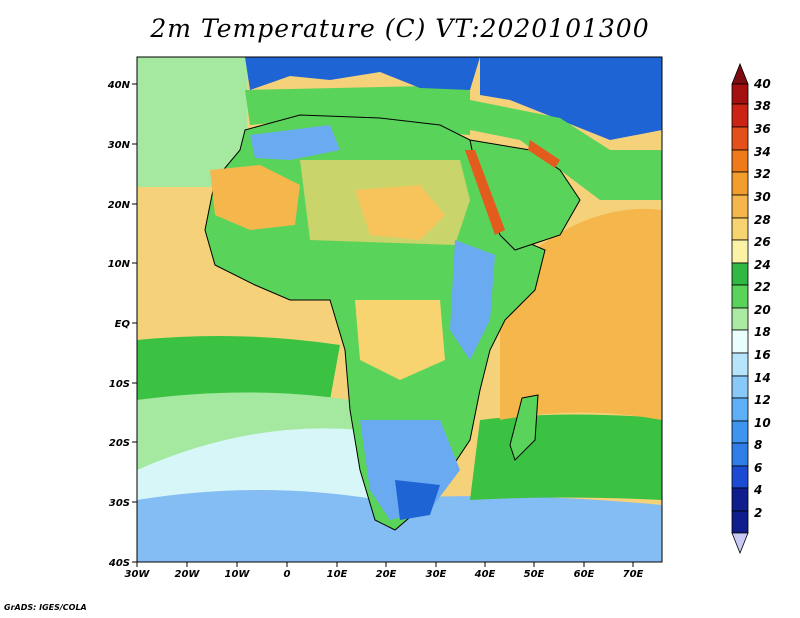 This screenshot has width=800, height=618. Describe the element at coordinates (534, 574) in the screenshot. I see `lon-tick-label: 50E` at that location.